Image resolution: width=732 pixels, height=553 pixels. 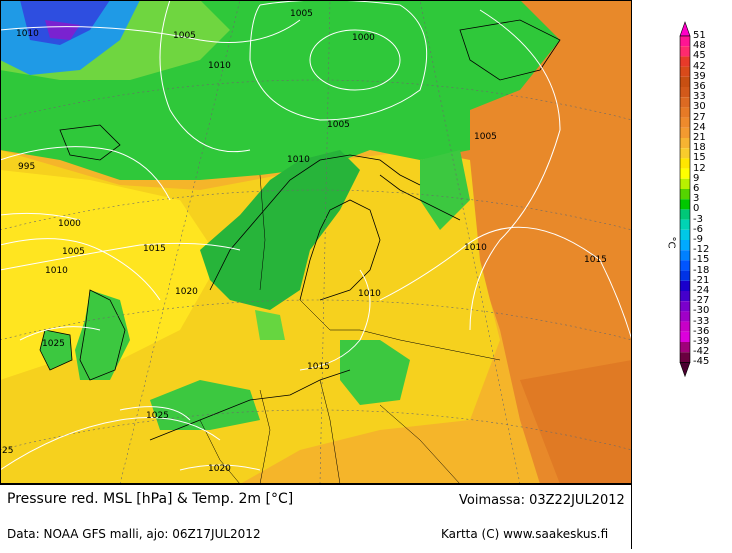 I want to click on legend-tick-label: 51, so click(x=699, y=35).